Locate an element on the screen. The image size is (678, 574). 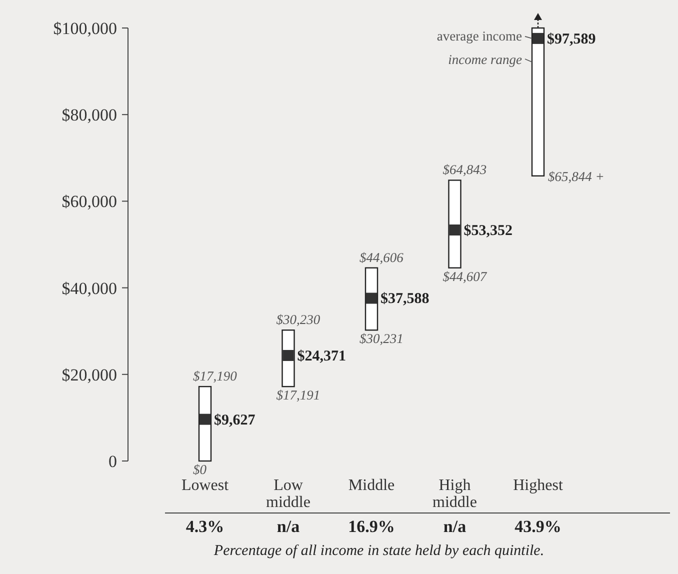
annotation: $64,843 is located at coordinates (464, 170).